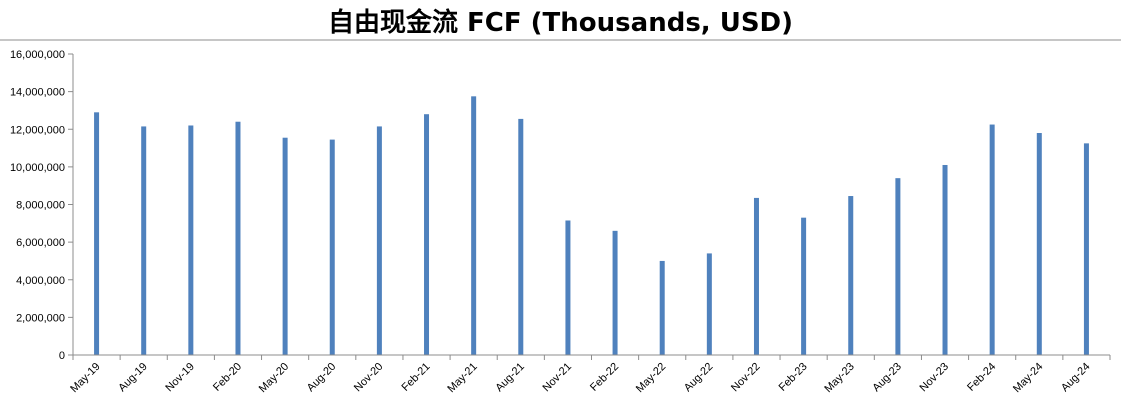  Describe the element at coordinates (369, 378) in the screenshot. I see `x-tick-label: Nov-20` at that location.